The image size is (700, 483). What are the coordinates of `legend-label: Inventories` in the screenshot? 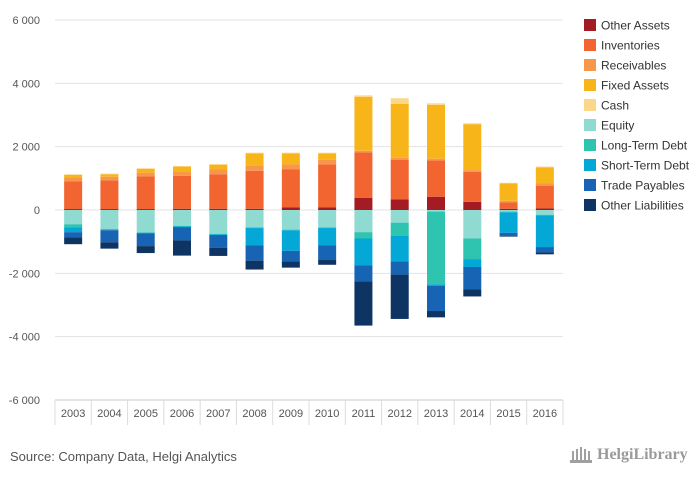 It's located at (630, 46).